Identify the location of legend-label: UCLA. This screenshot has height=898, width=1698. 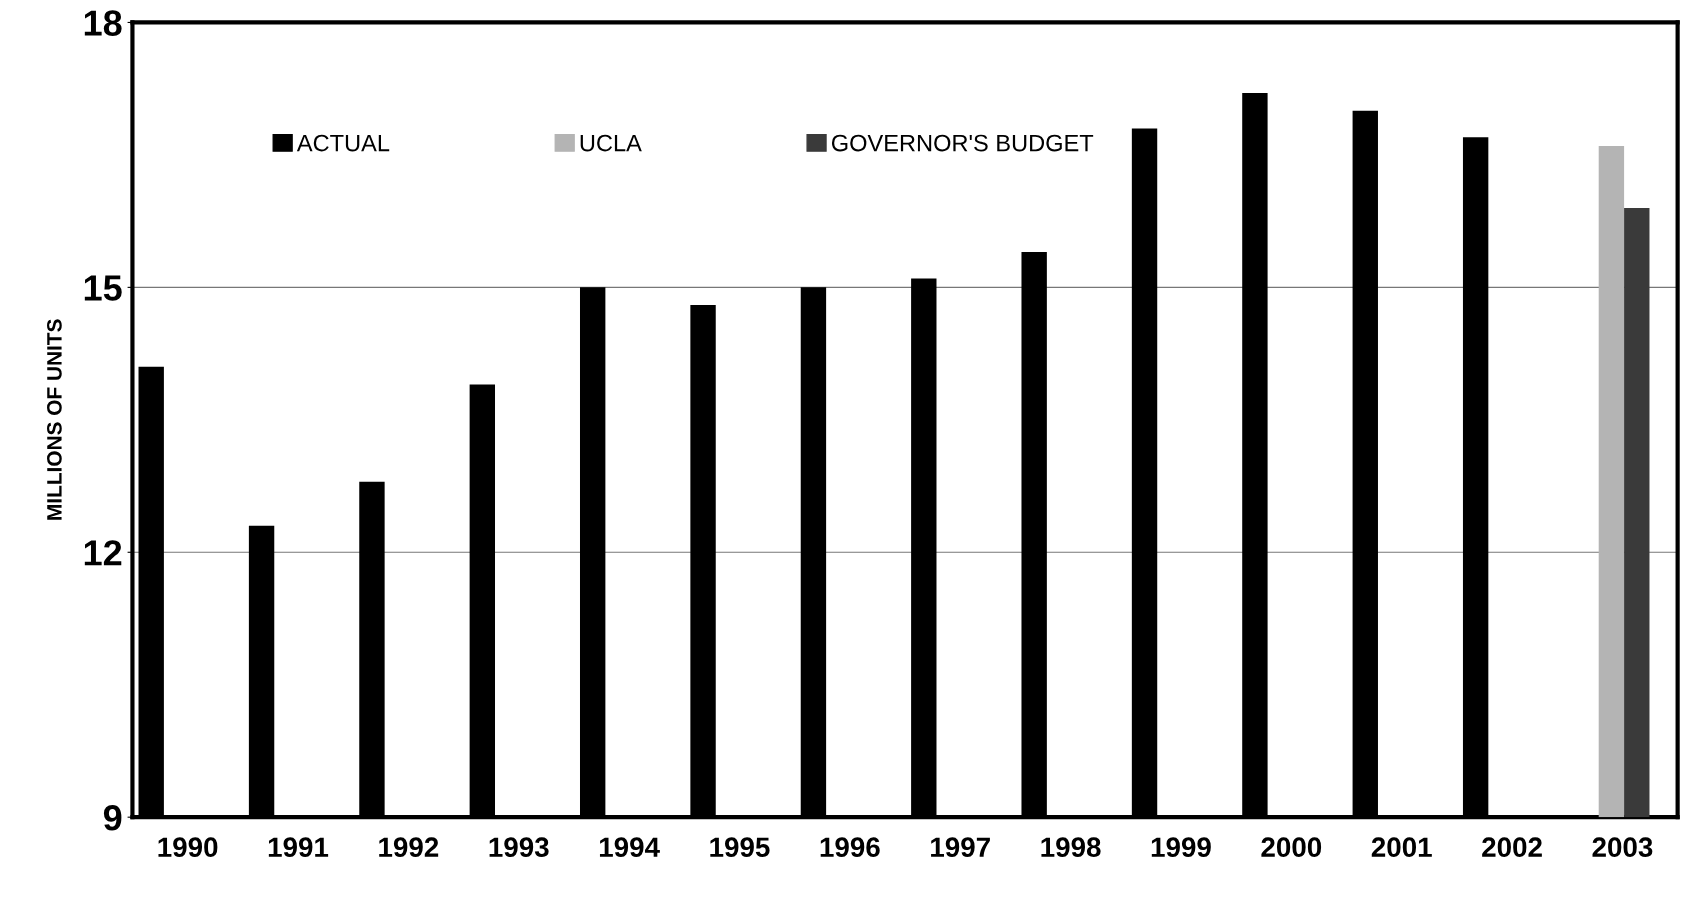
(611, 143).